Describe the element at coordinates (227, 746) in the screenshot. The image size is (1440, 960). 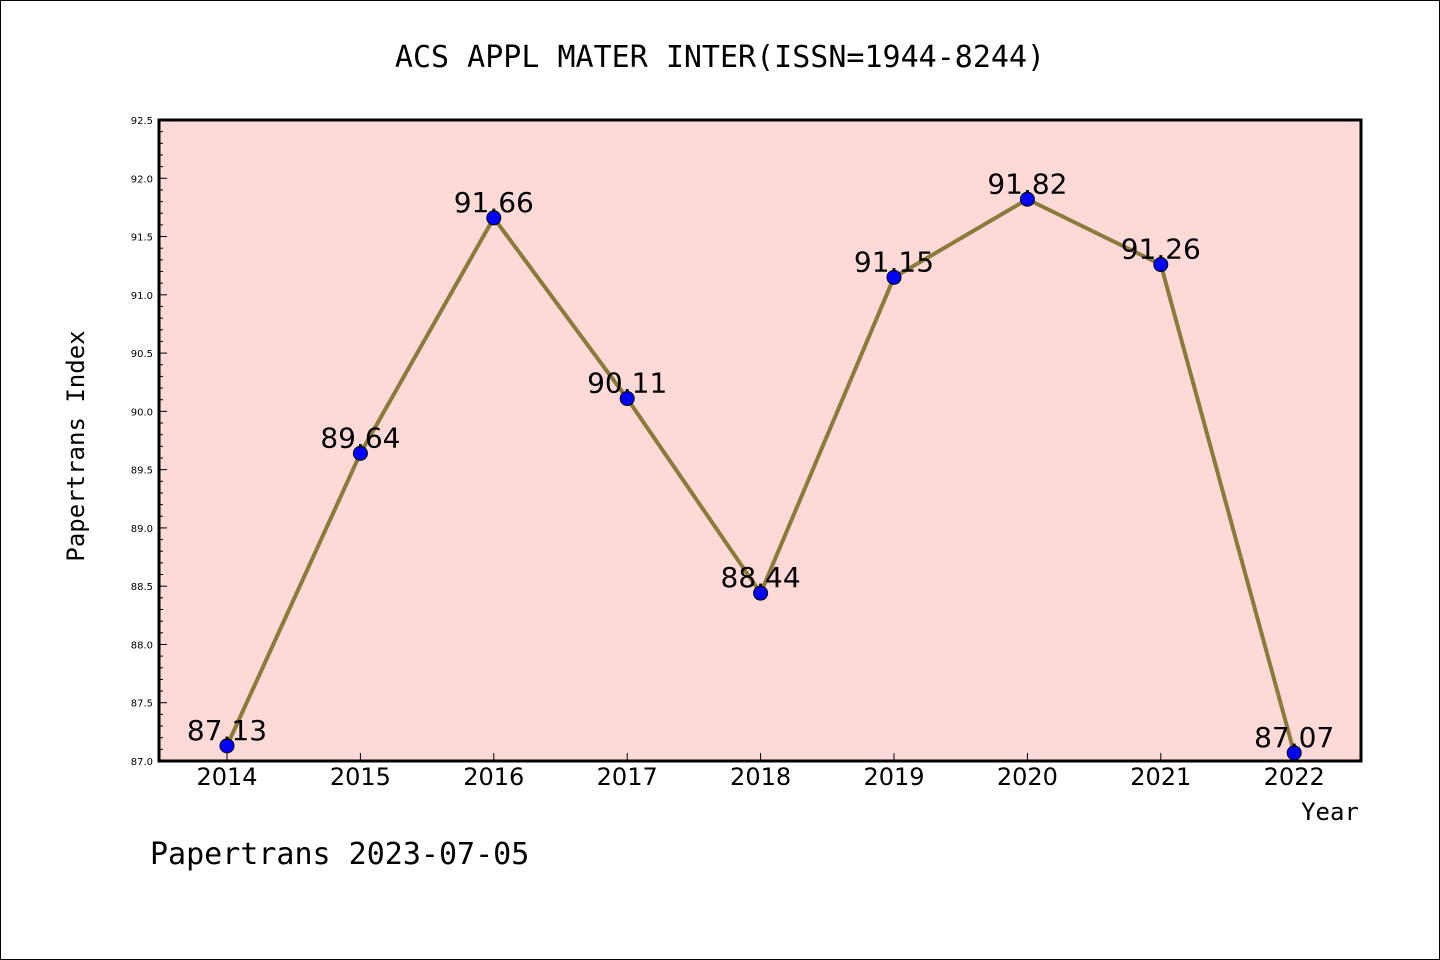
I see `data-point-2014` at that location.